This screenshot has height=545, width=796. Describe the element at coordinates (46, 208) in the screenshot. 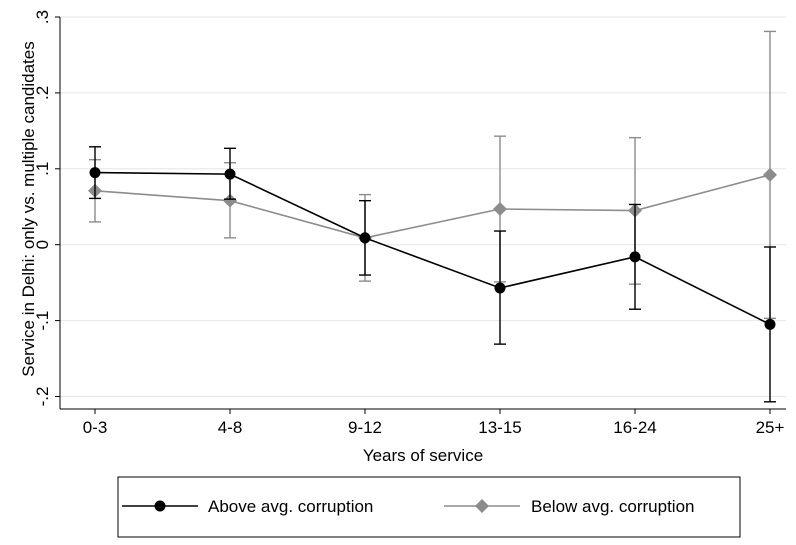

I see `y-ticks: -.2 -.1 0 .1 .2 .3` at that location.